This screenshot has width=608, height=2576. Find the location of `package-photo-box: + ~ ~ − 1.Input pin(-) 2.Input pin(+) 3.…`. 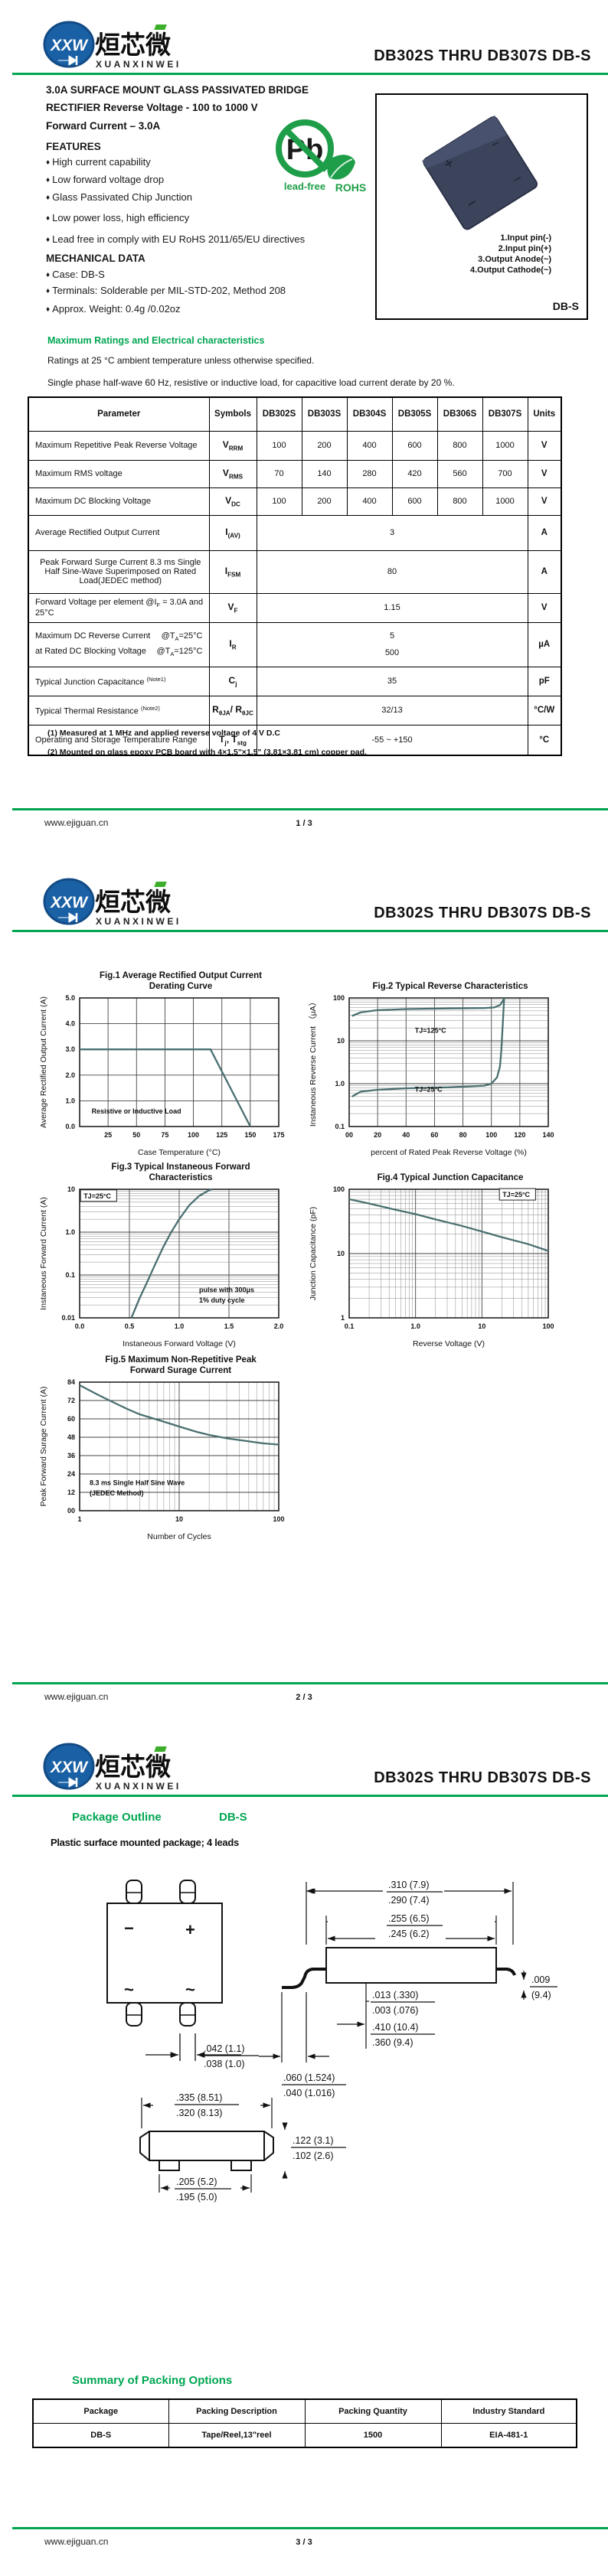

package-photo-box: + ~ ~ − 1.Input pin(-) 2.Input pin(+) 3.… is located at coordinates (482, 206).